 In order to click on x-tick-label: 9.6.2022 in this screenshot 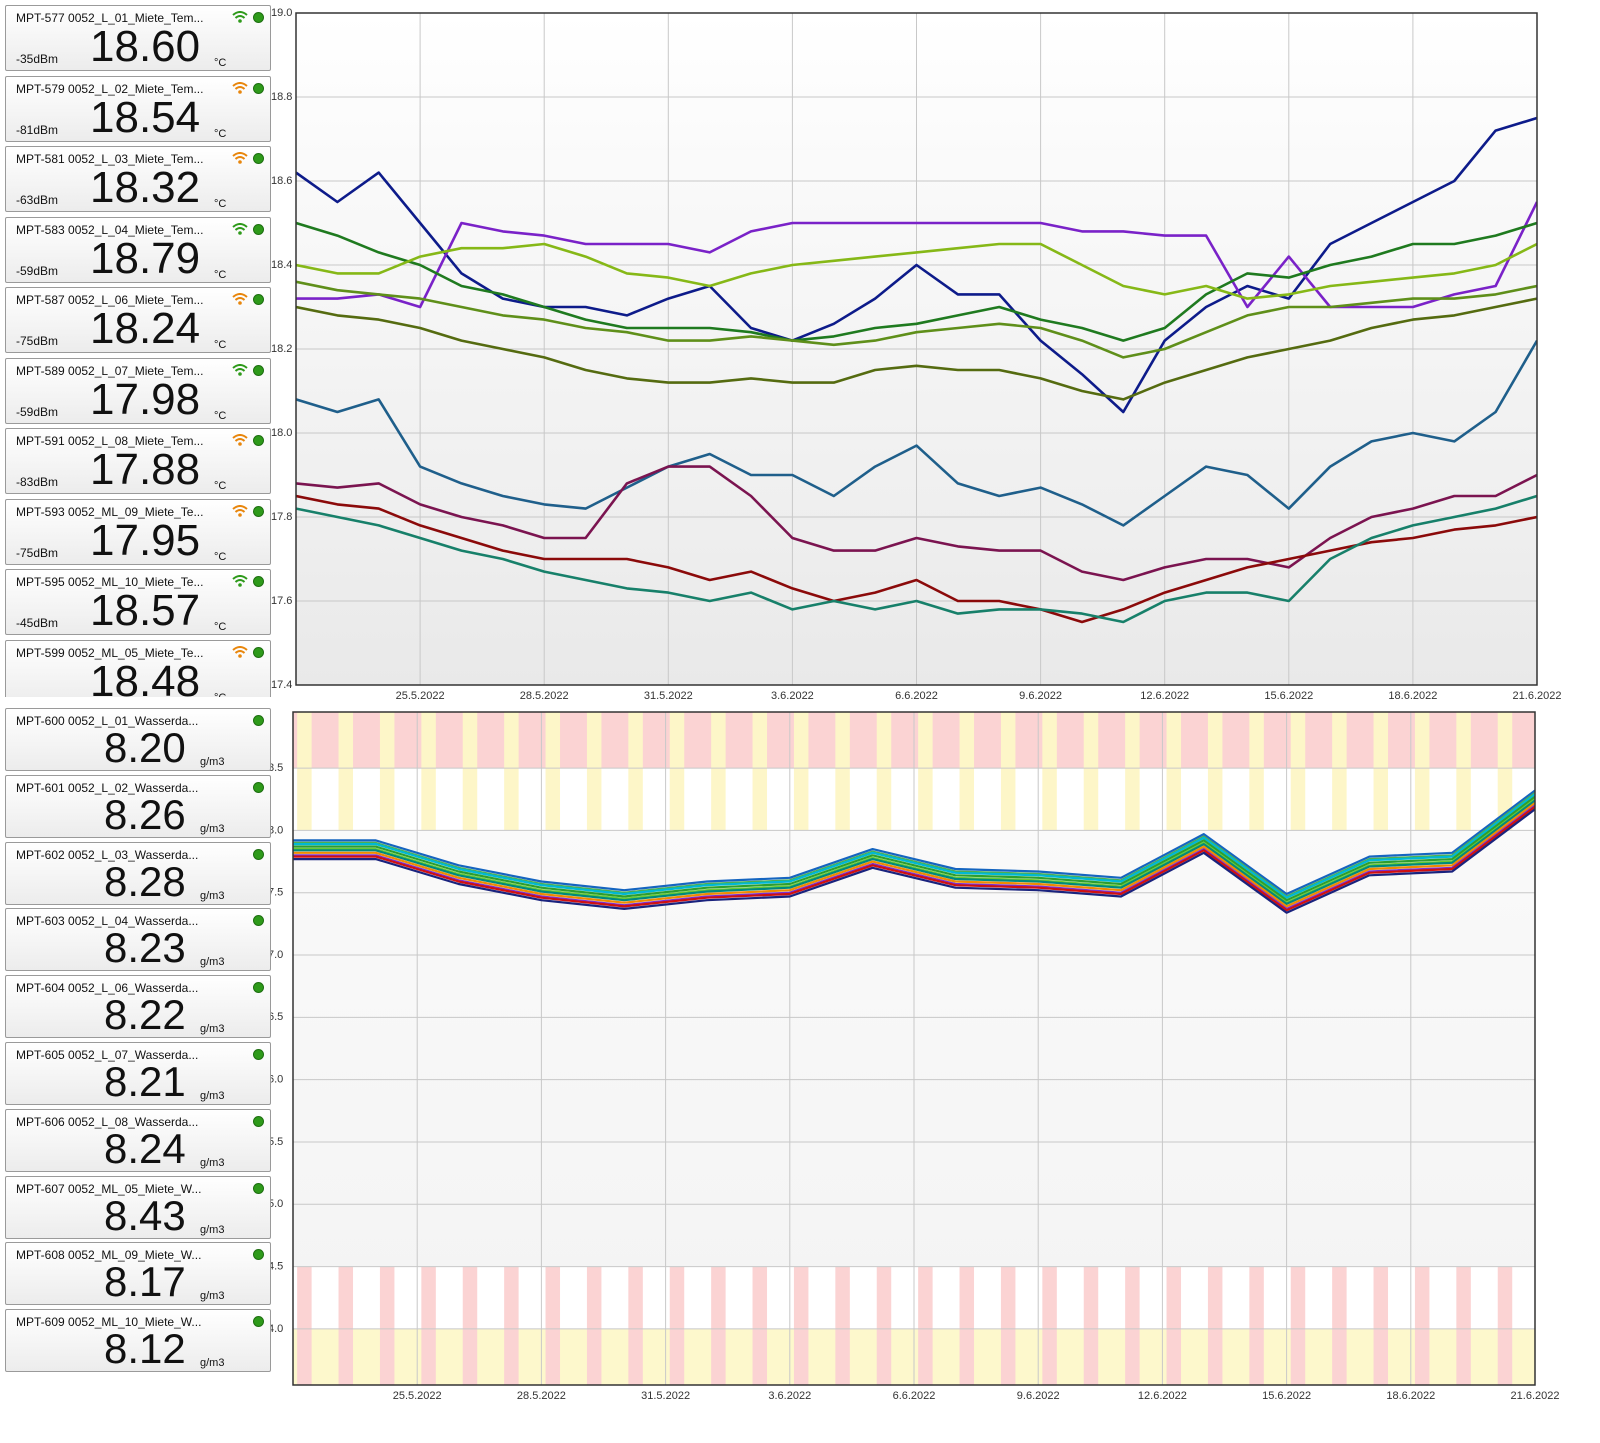, I will do `click(1040, 696)`.